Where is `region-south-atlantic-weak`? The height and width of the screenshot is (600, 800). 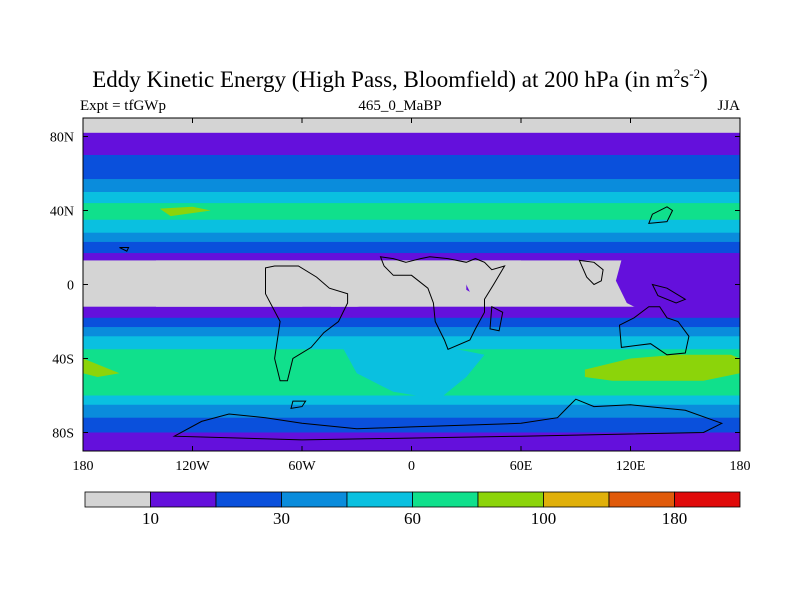 region-south-atlantic-weak is located at coordinates (411, 370).